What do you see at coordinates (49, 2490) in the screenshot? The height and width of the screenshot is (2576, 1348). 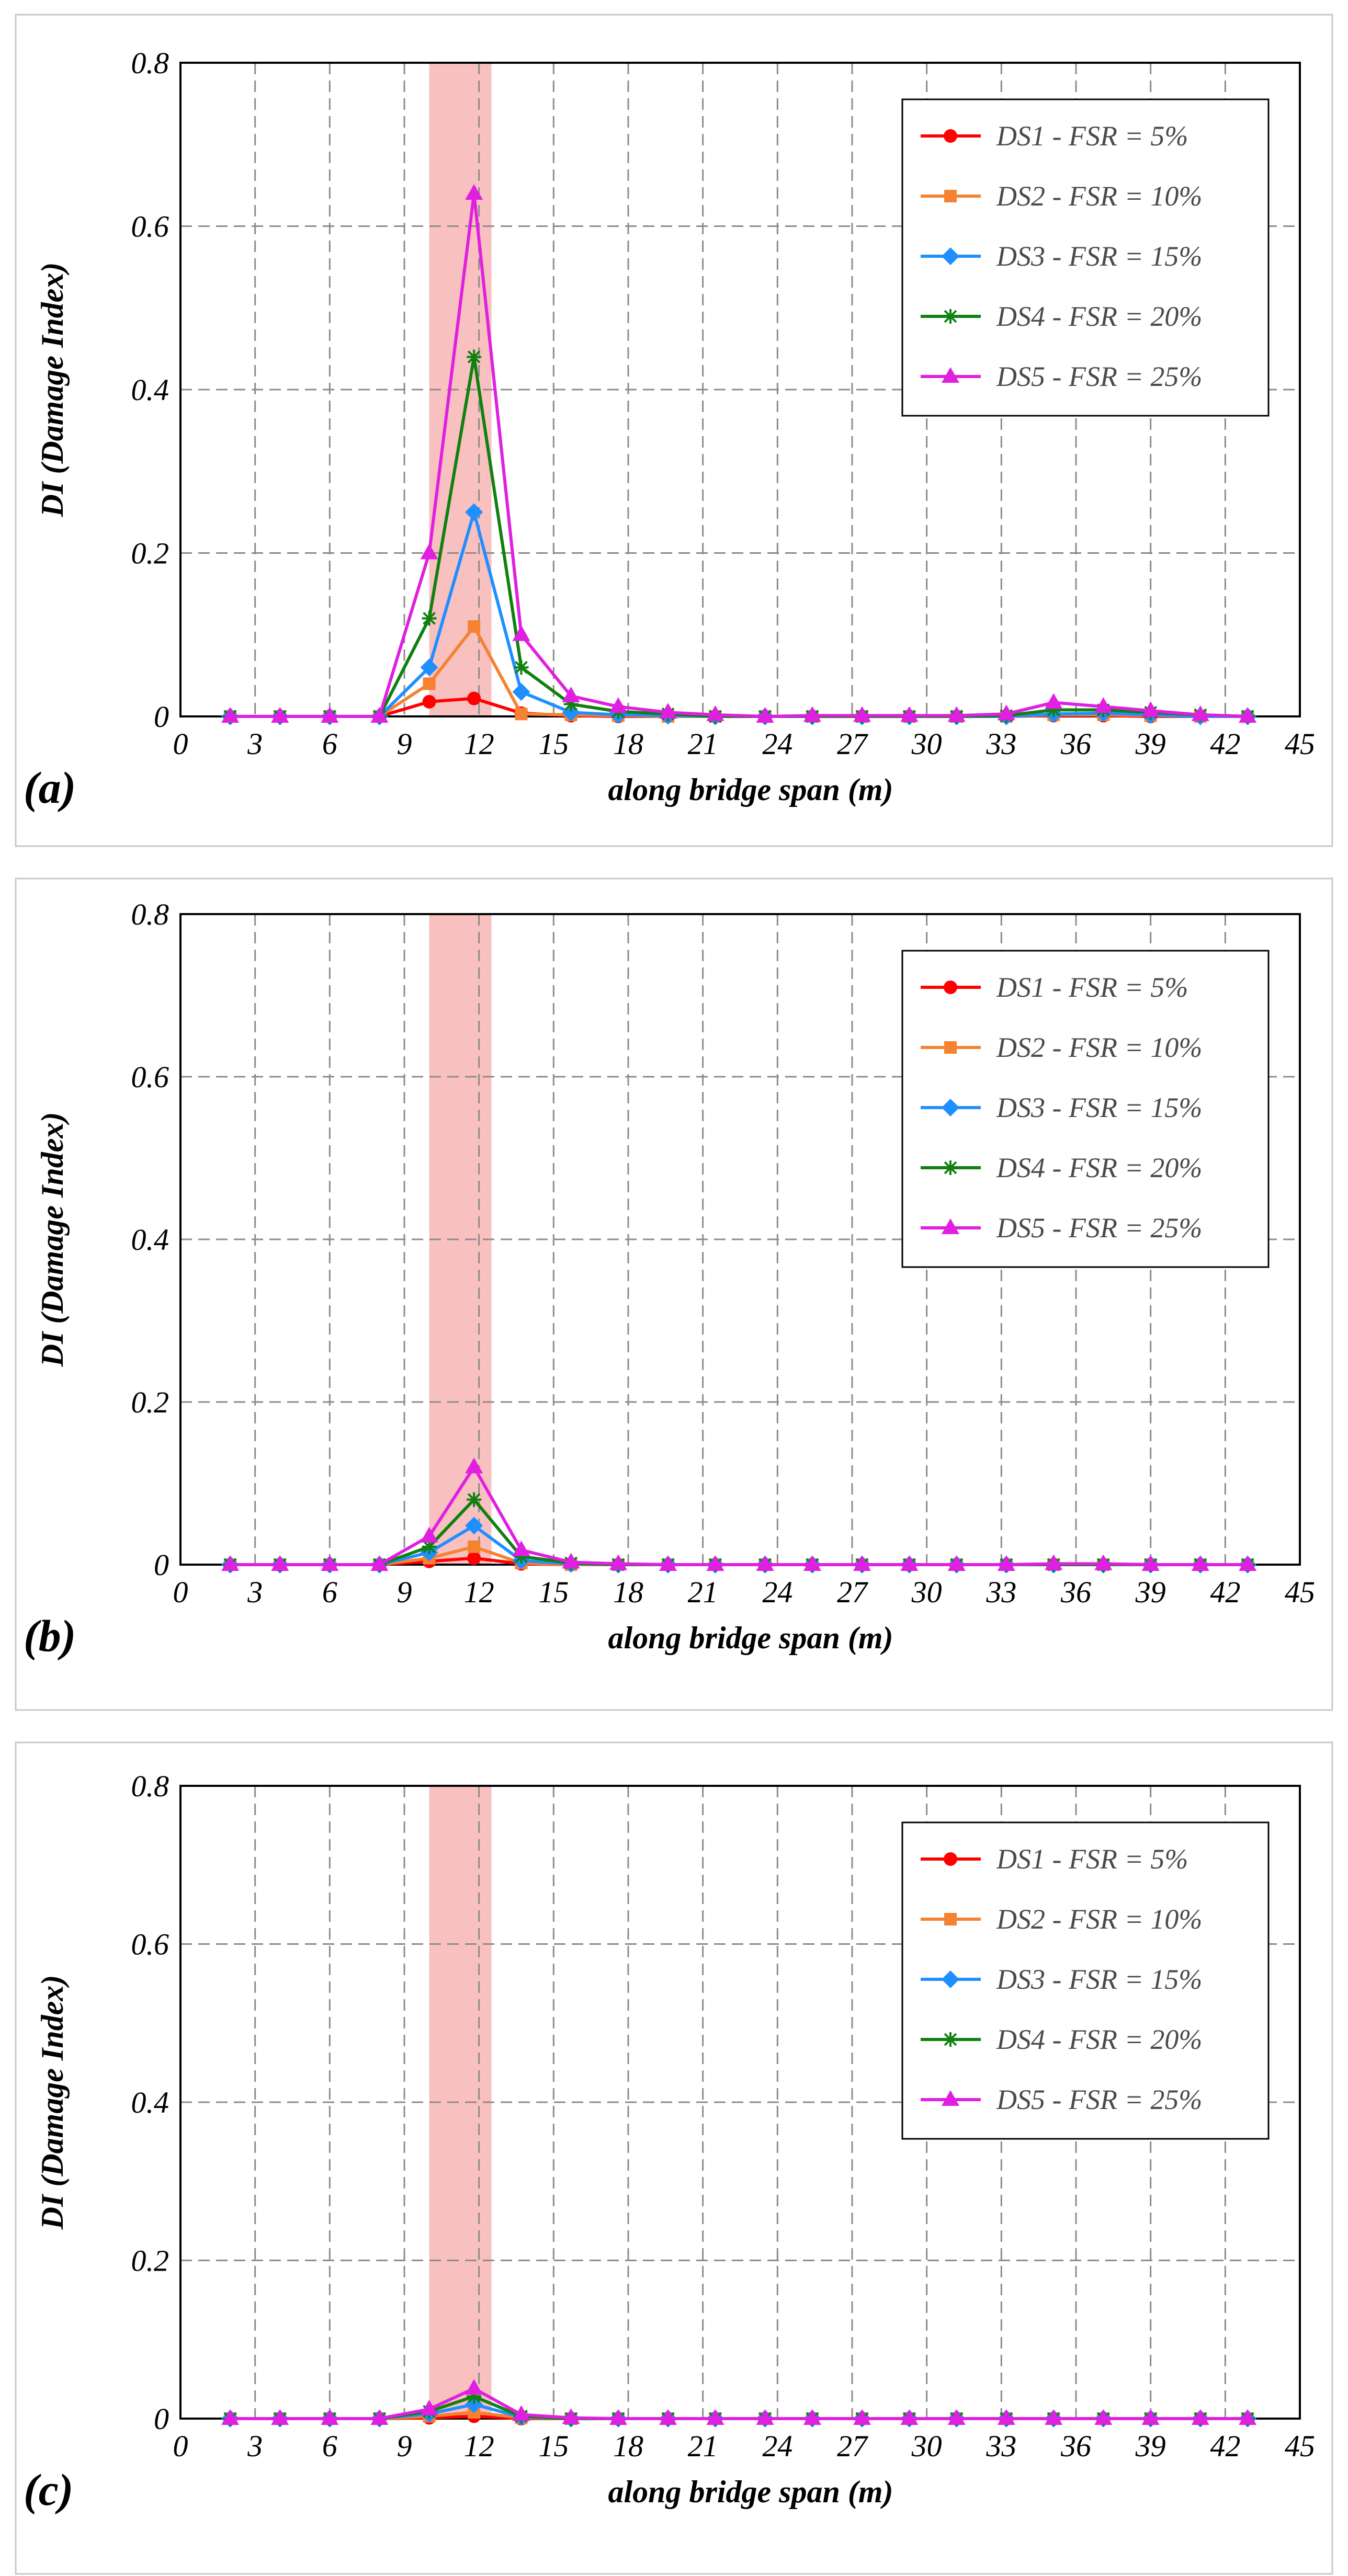 I see `panel-label: (c)` at bounding box center [49, 2490].